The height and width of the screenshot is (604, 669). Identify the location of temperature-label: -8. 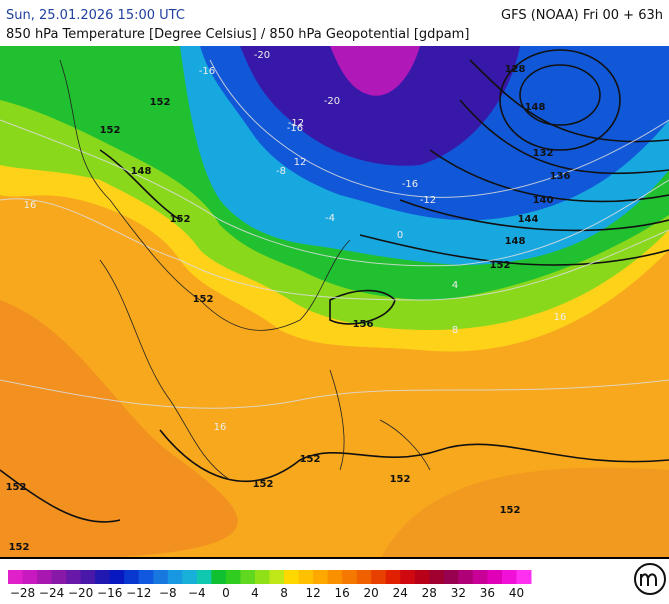
(281, 171).